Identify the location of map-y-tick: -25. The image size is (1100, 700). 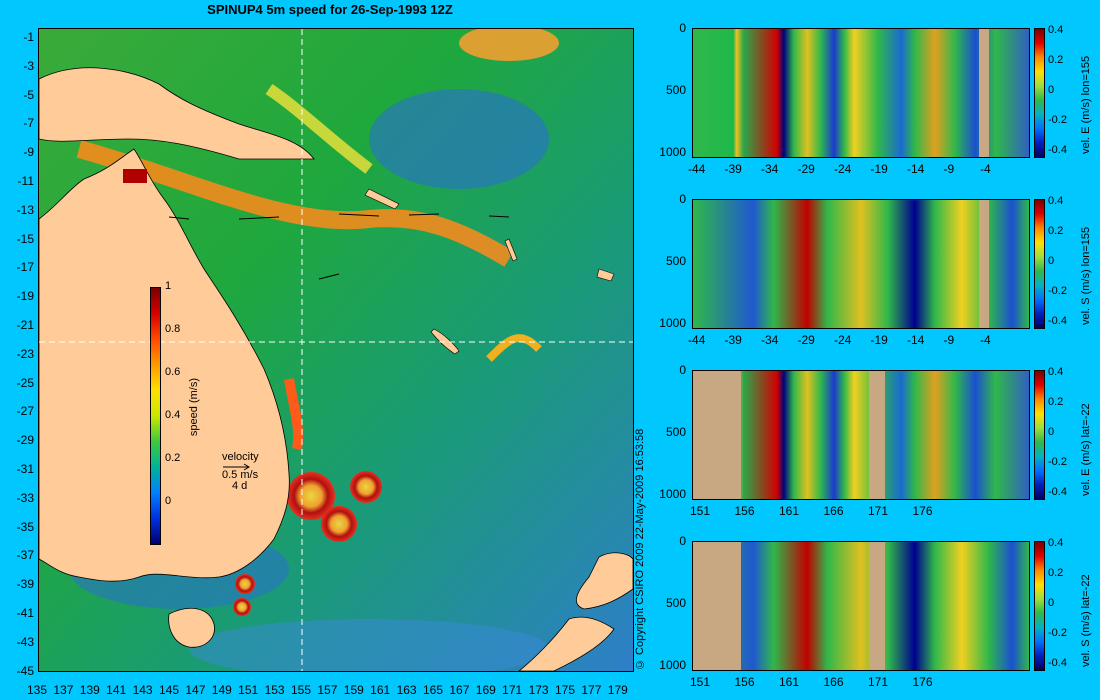
(25, 382).